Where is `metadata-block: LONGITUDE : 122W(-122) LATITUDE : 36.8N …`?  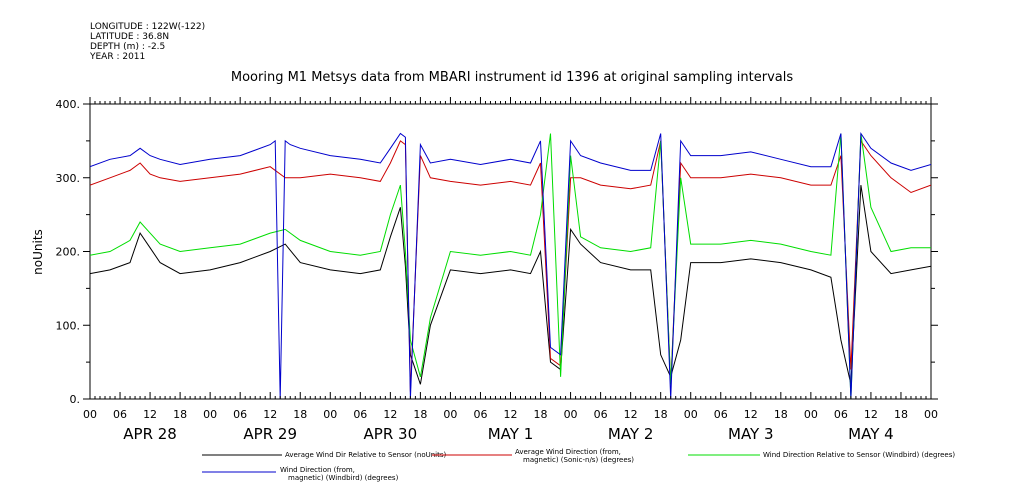 metadata-block: LONGITUDE : 122W(-122) LATITUDE : 36.8N … is located at coordinates (147, 42).